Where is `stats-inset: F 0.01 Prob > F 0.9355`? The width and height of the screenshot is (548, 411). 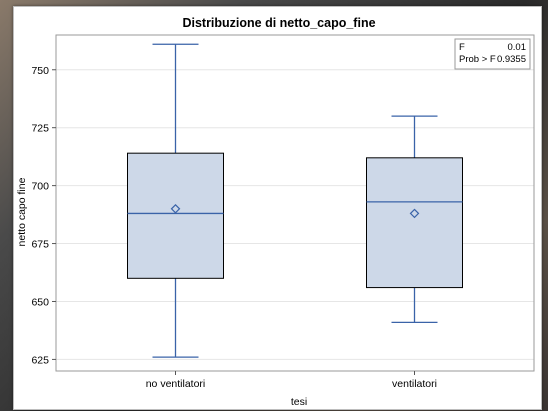 stats-inset: F 0.01 Prob > F 0.9355 is located at coordinates (492, 54).